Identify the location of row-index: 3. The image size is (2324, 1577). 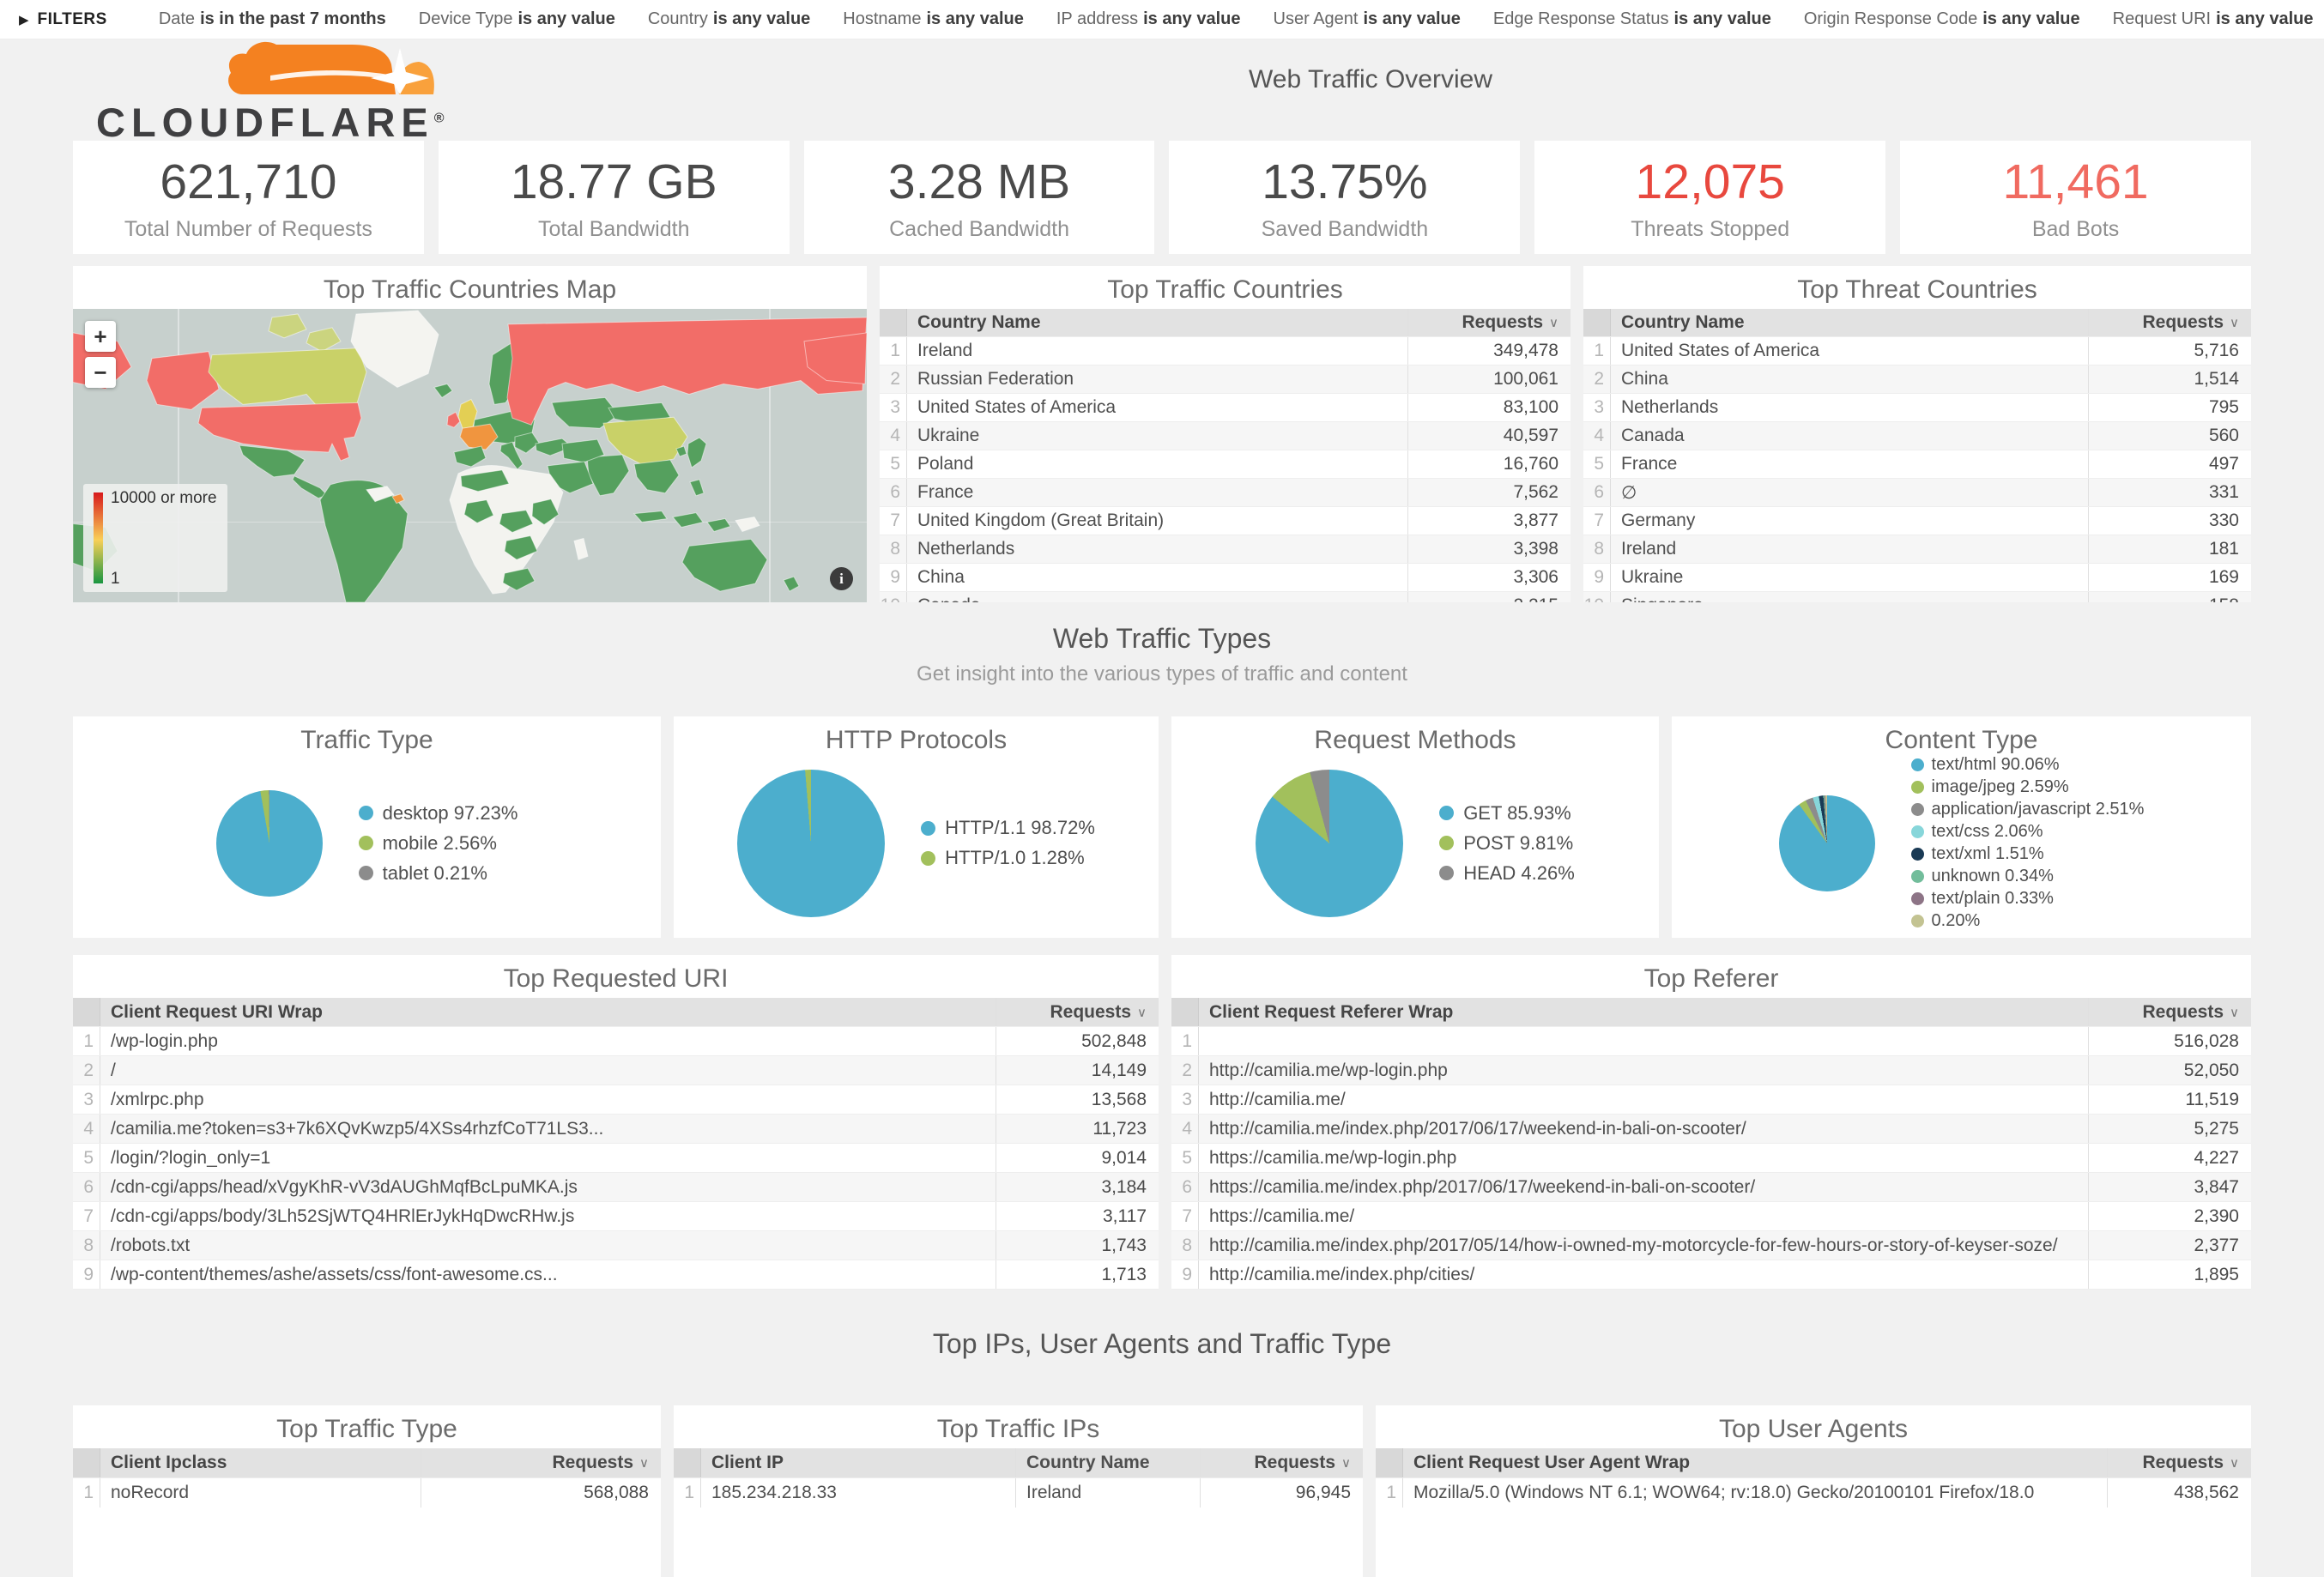
(1185, 1099).